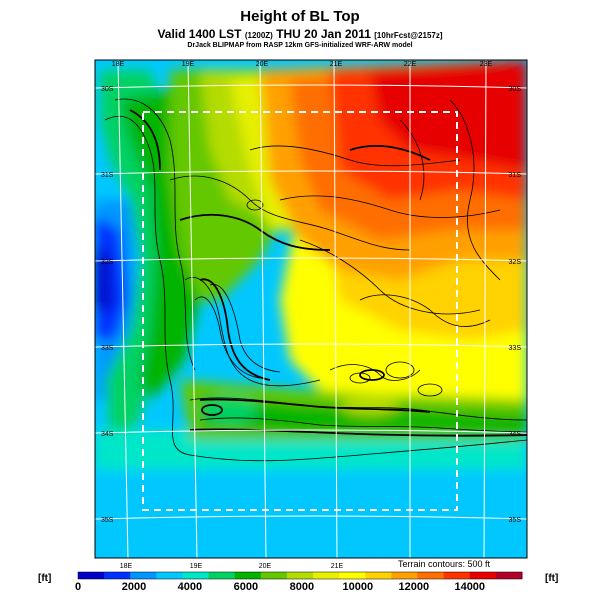  What do you see at coordinates (190, 587) in the screenshot?
I see `colorbar-tick-4000: 4000` at bounding box center [190, 587].